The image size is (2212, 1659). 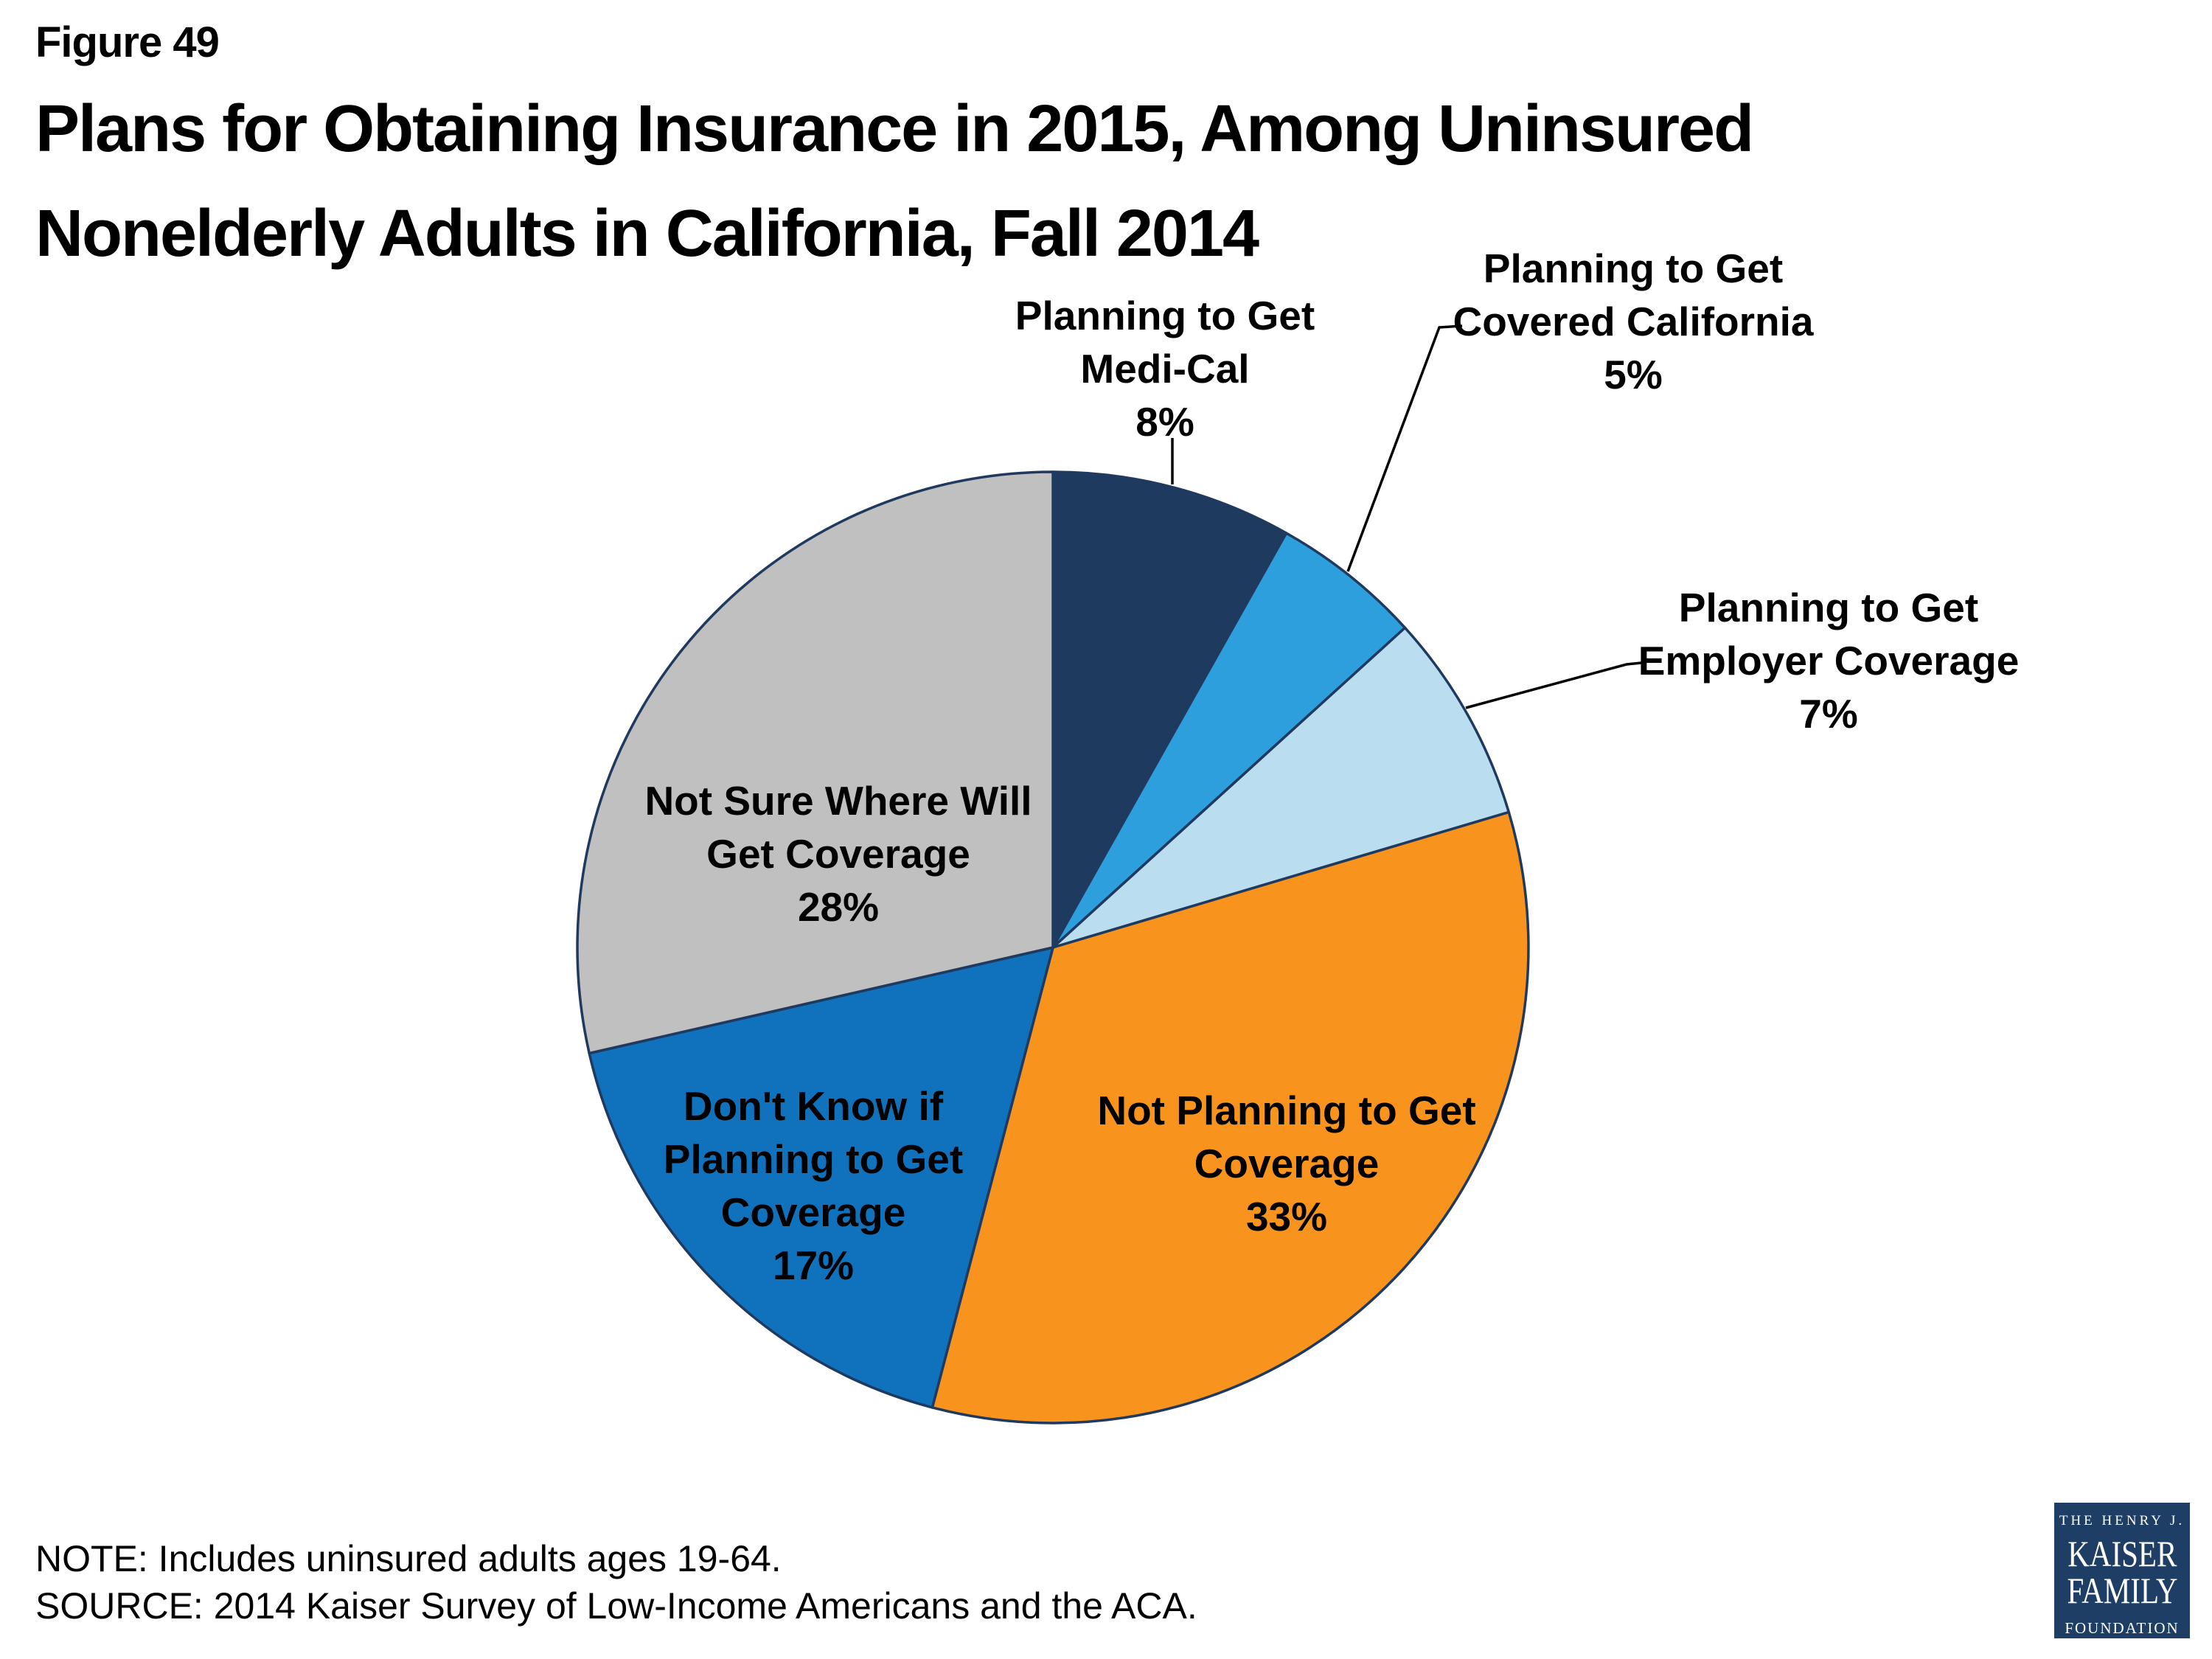 What do you see at coordinates (2122, 1553) in the screenshot?
I see `kff-logo-kaiser: KAISER` at bounding box center [2122, 1553].